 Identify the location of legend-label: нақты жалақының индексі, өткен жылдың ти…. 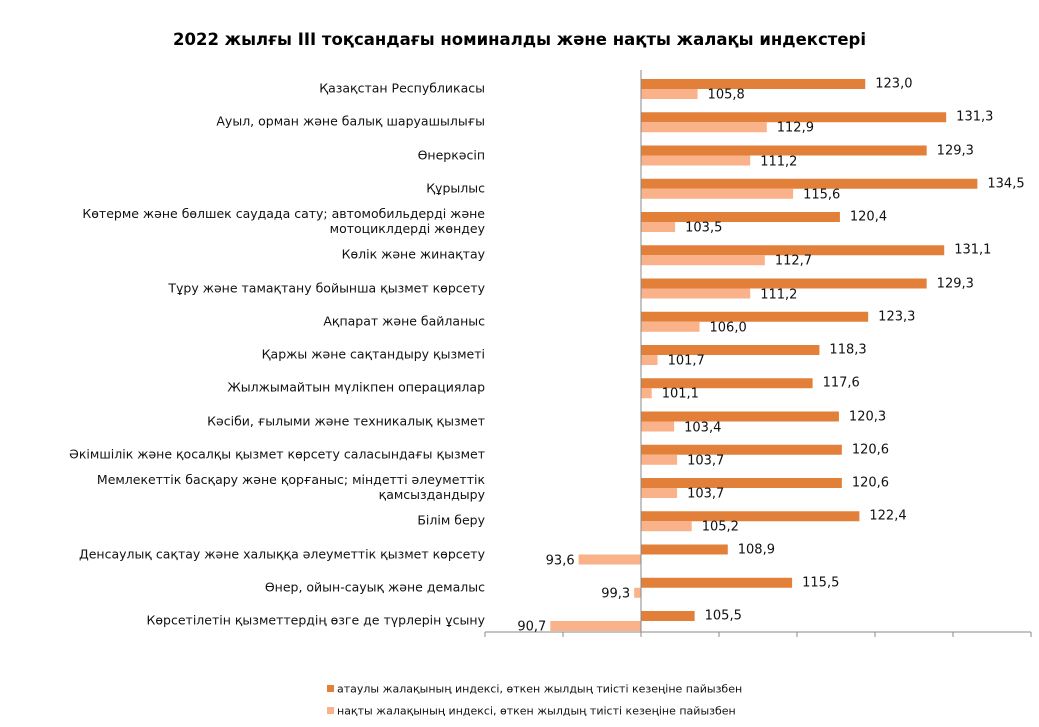
(536, 711).